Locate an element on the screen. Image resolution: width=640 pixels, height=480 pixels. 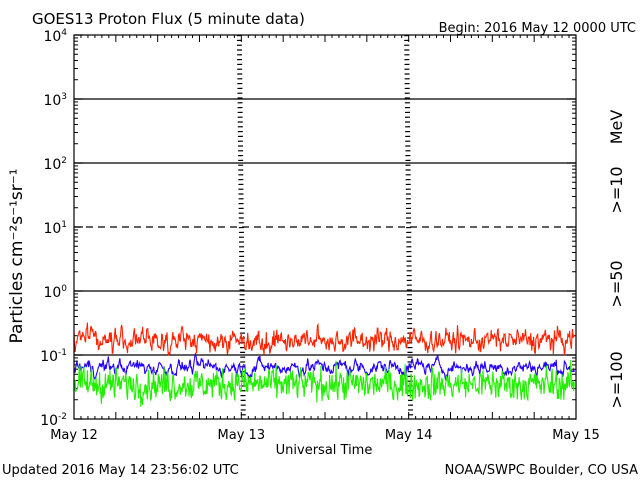
footer-credit: NOAA/SWPC Boulder, CO USA is located at coordinates (541, 470).